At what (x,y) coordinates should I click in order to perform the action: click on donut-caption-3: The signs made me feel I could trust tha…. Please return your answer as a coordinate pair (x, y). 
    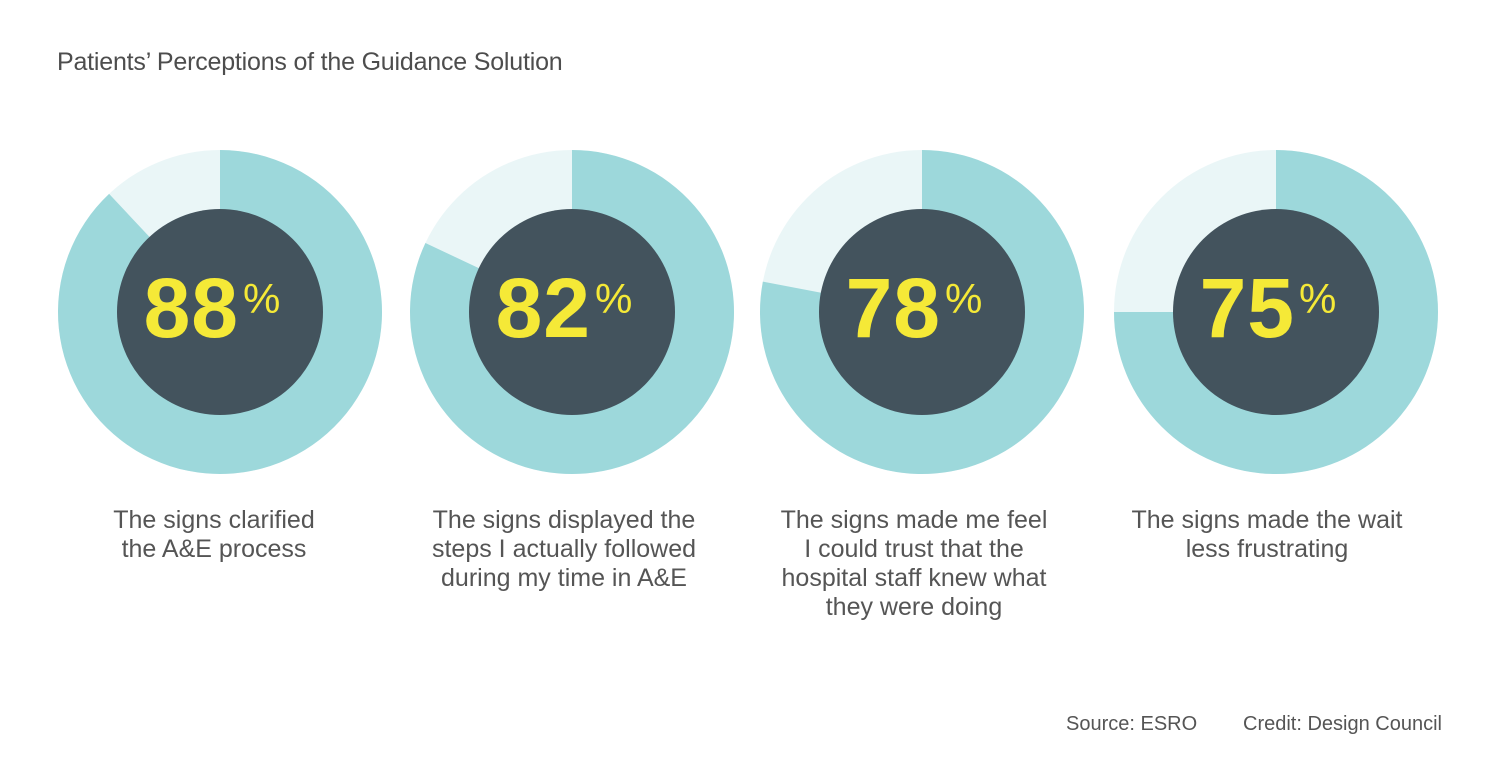
    Looking at the image, I should click on (914, 563).